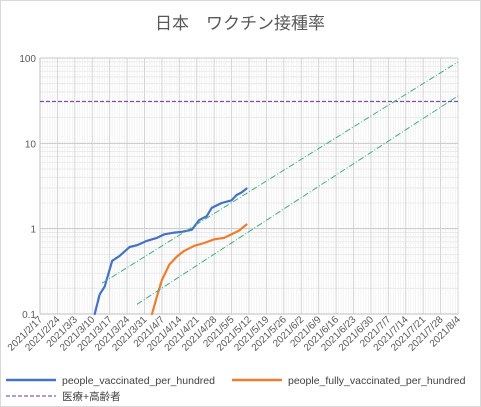 This screenshot has width=481, height=407. What do you see at coordinates (138, 381) in the screenshot?
I see `legend-label-people-vaccinated: people_vaccinated_per_hundred` at bounding box center [138, 381].